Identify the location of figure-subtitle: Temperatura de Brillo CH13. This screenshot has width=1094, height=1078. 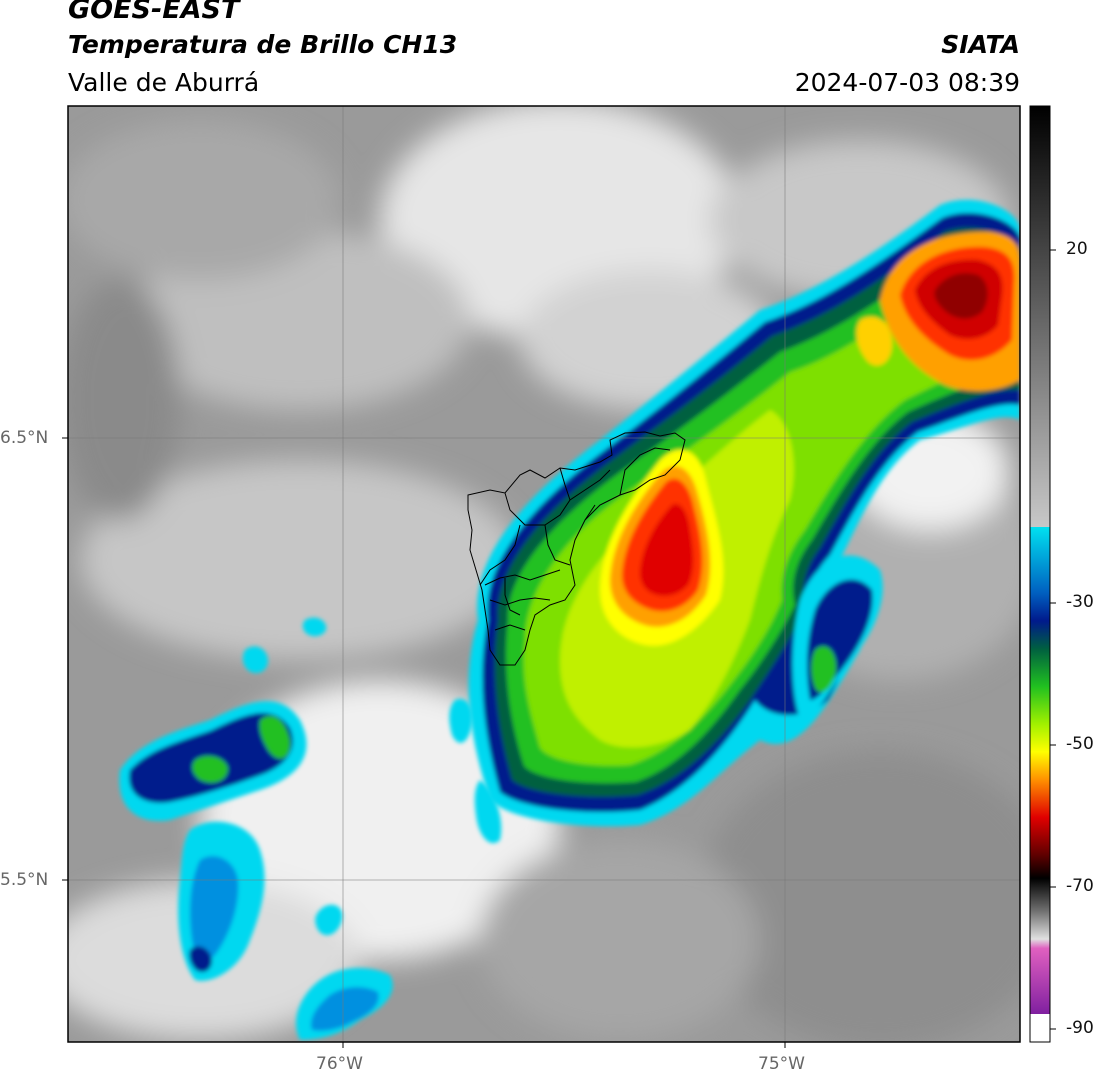
(263, 44).